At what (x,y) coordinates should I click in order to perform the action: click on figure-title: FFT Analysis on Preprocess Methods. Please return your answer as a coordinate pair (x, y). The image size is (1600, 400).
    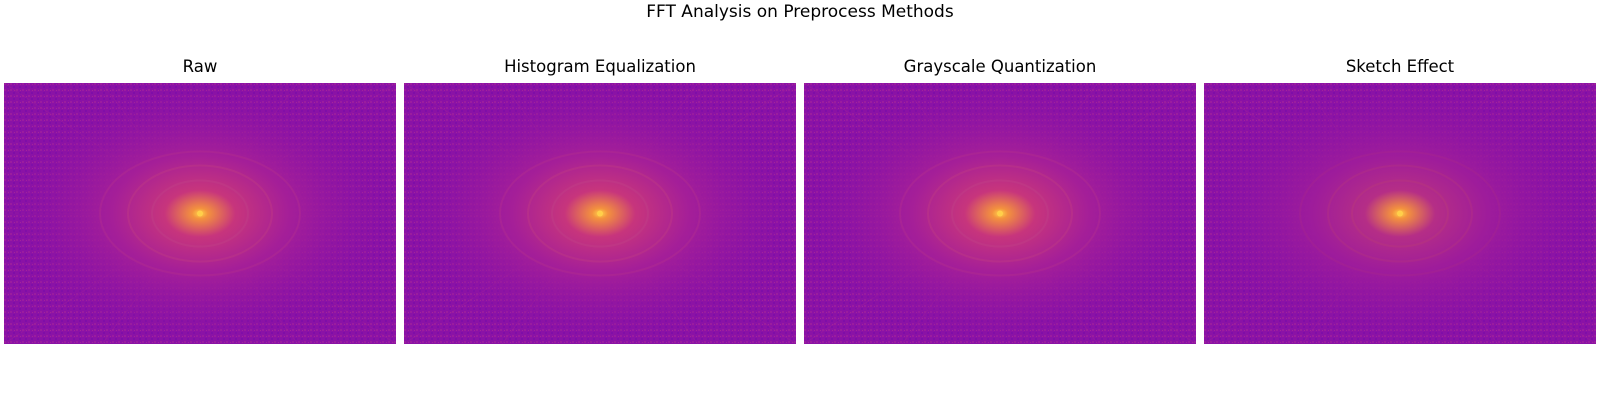
    Looking at the image, I should click on (800, 12).